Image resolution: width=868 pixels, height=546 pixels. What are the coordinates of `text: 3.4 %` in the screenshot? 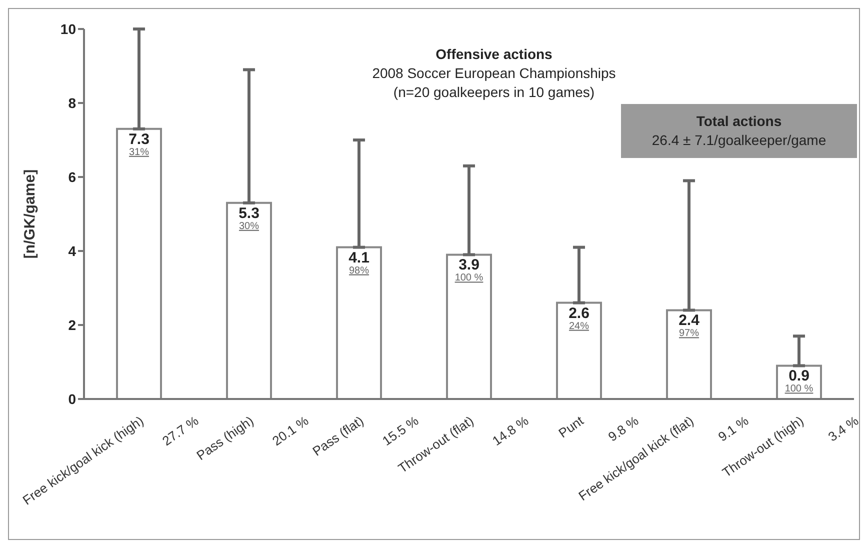 It's located at (843, 428).